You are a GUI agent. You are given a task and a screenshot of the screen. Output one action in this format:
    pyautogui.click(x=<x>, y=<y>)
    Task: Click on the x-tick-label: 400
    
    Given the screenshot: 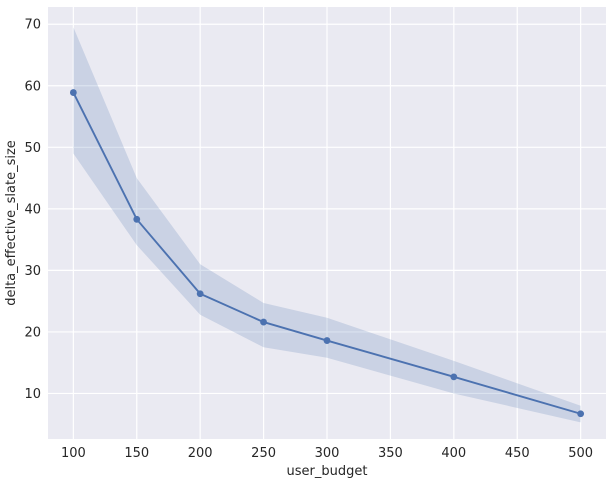 What is the action you would take?
    pyautogui.click(x=453, y=453)
    